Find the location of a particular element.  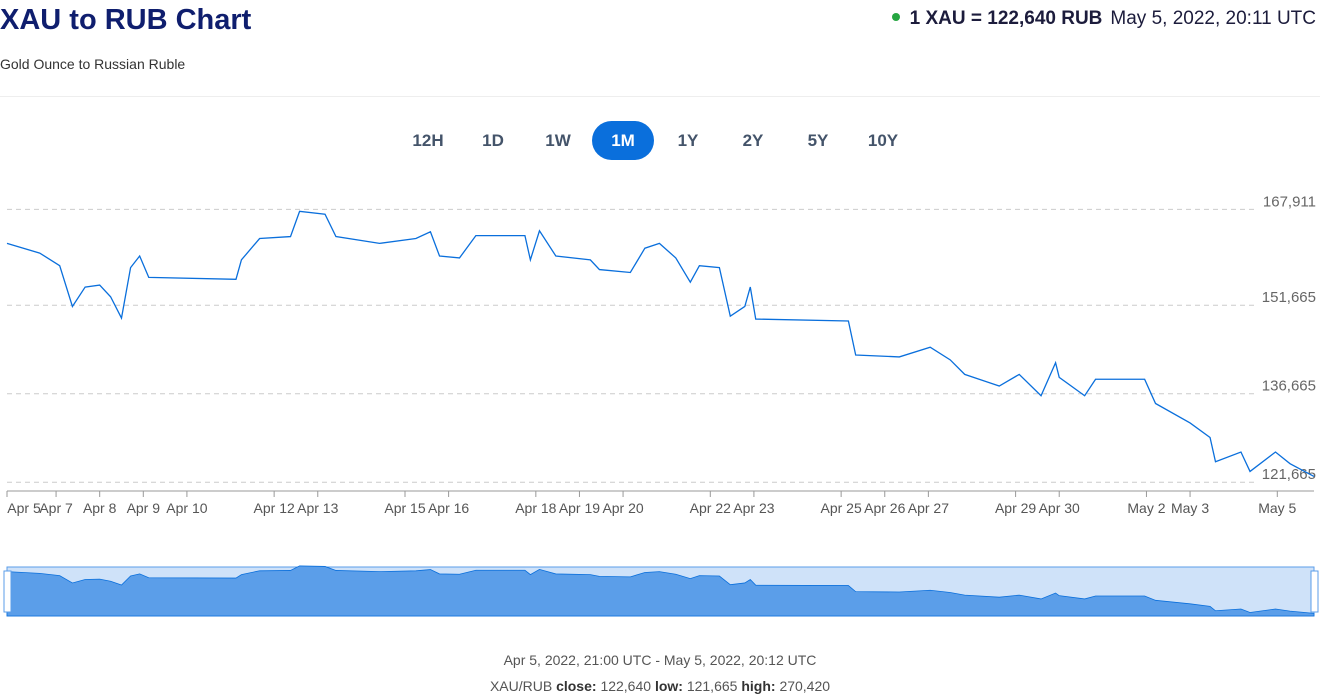

range-button: 12H is located at coordinates (428, 140).